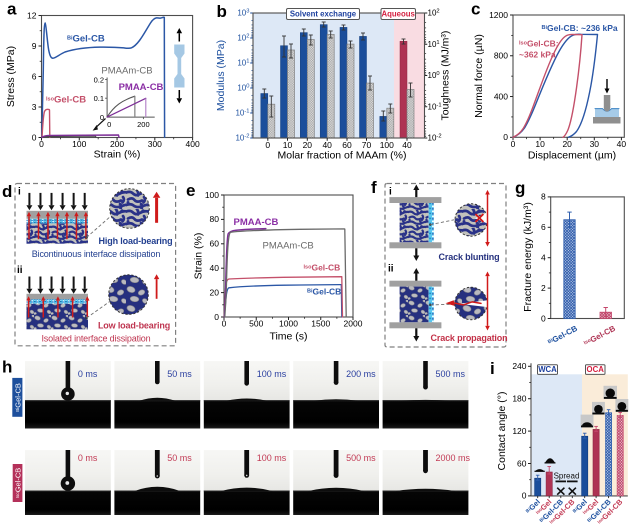  What do you see at coordinates (323, 14) in the screenshot?
I see `svg-text: Solvent exchange` at bounding box center [323, 14].